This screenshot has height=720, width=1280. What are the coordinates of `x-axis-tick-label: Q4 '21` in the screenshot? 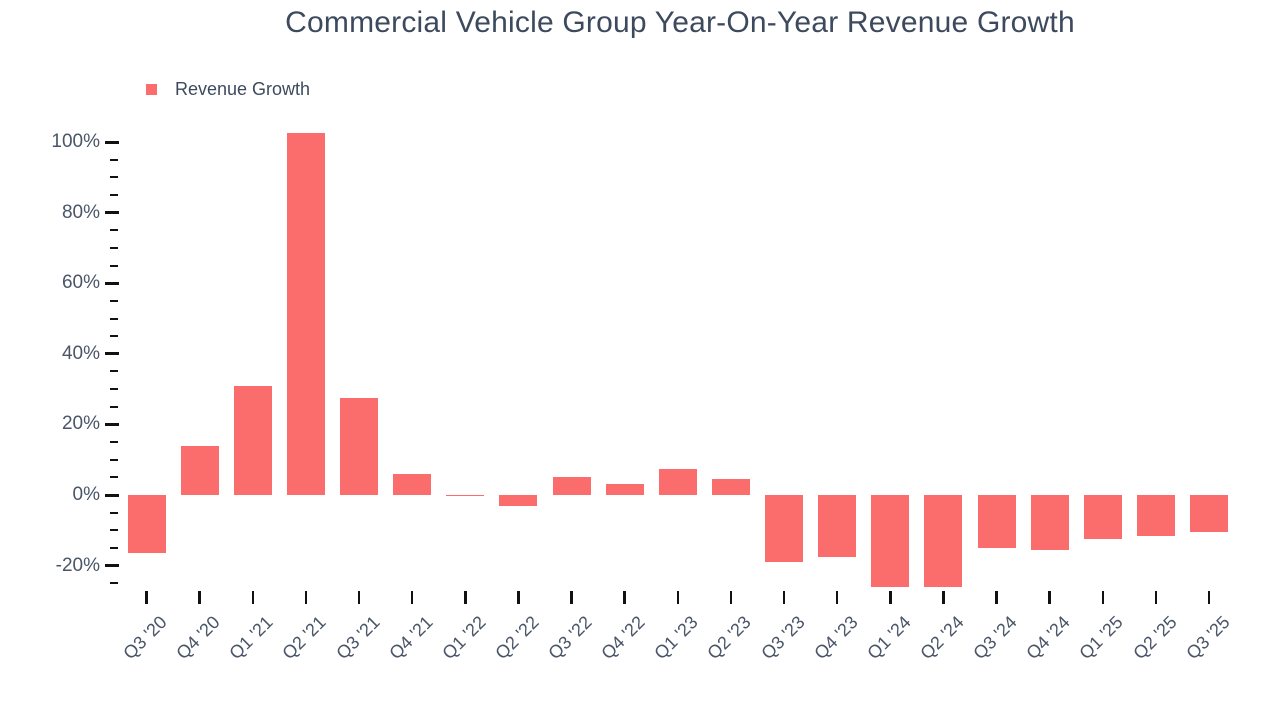 It's located at (411, 638).